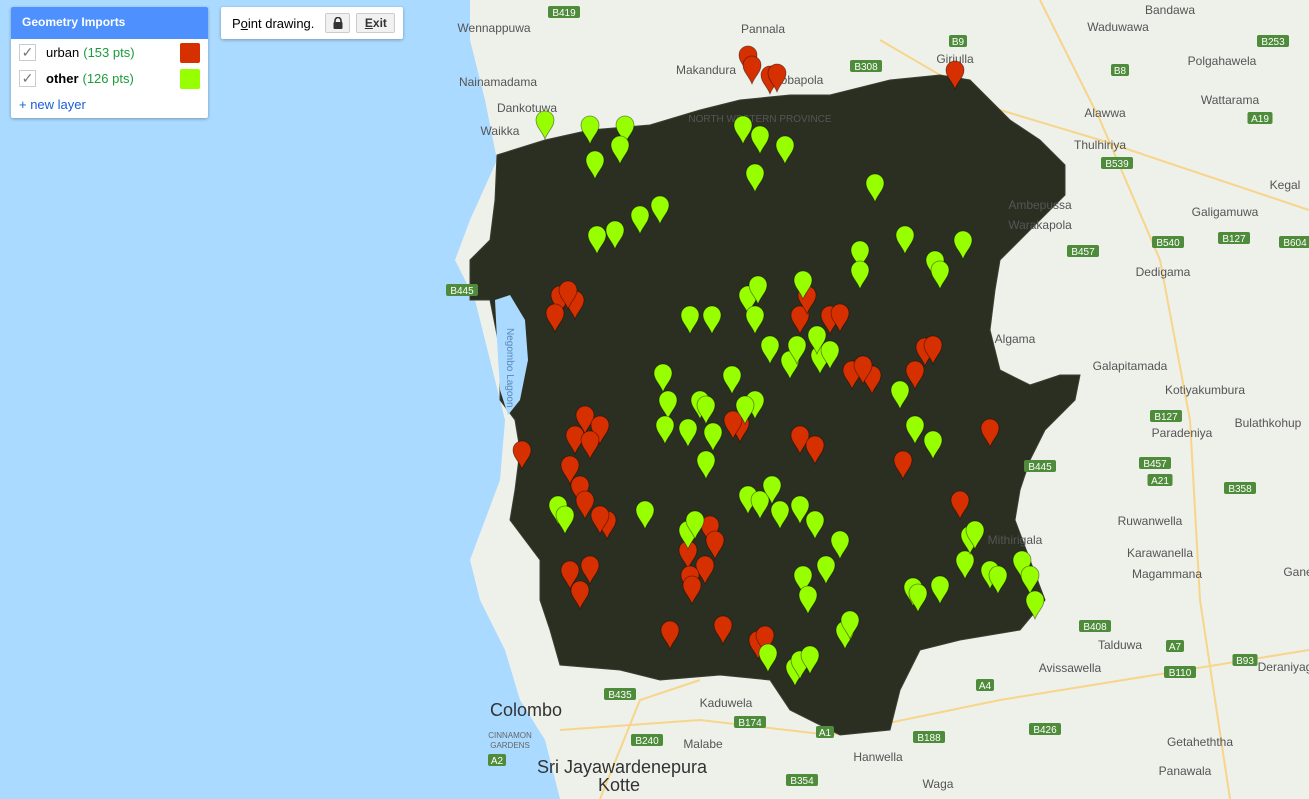 Image resolution: width=1309 pixels, height=799 pixels. I want to click on layer-urban-checkbox: ✓, so click(27, 52).